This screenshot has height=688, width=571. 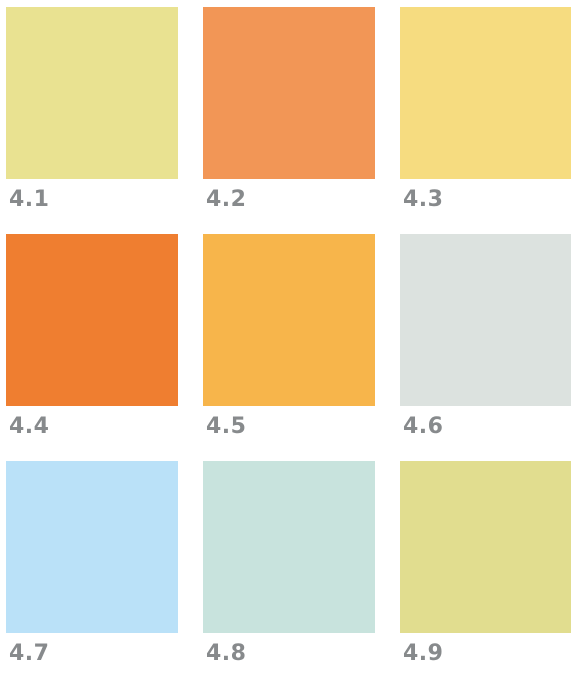 I want to click on swatch-label: 4.3, so click(x=423, y=199).